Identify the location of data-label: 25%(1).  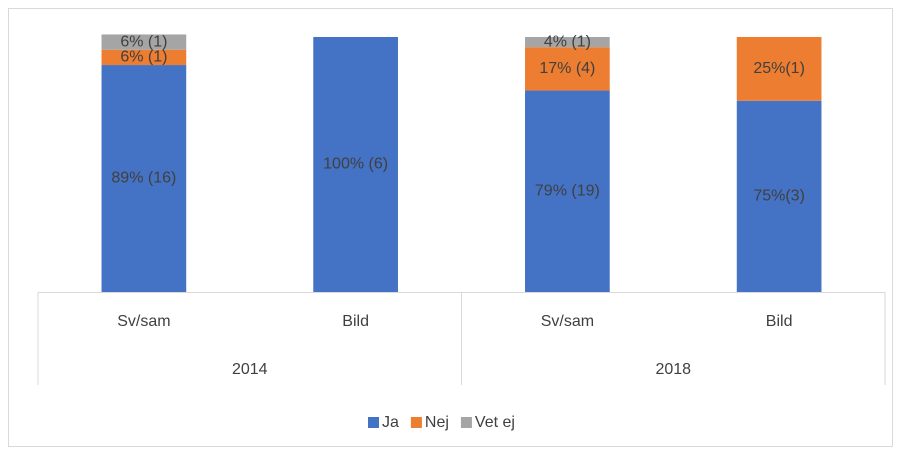
(779, 68).